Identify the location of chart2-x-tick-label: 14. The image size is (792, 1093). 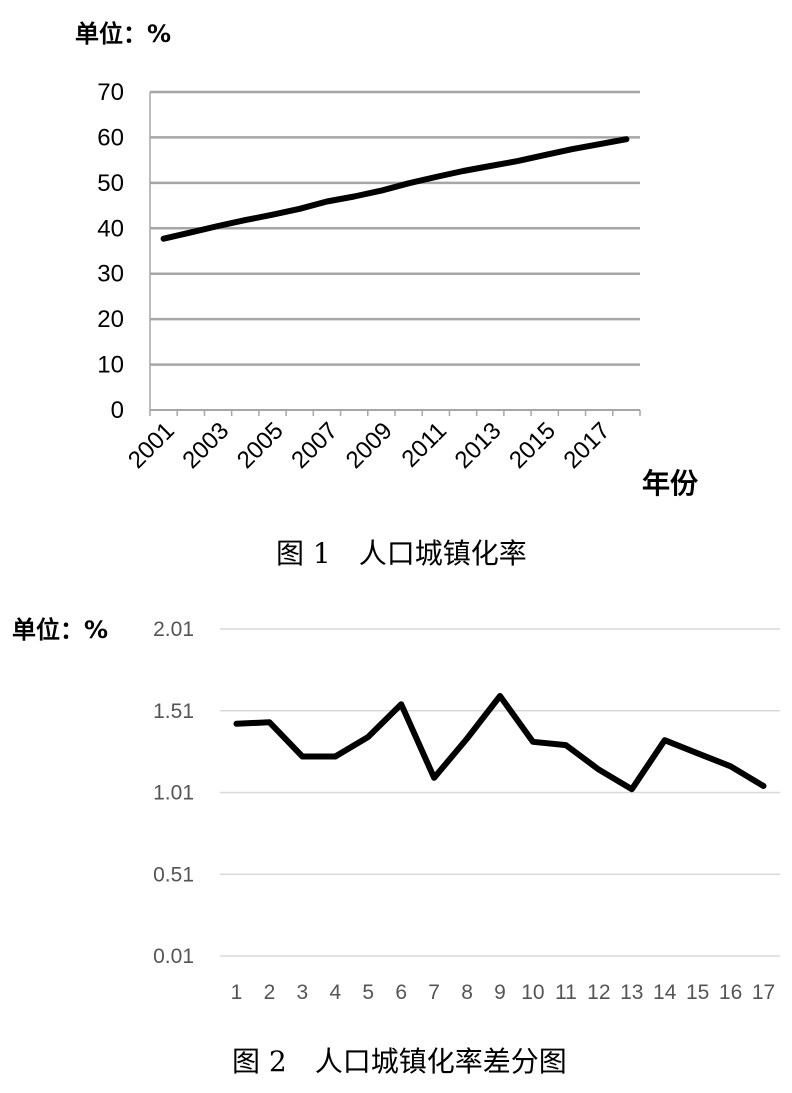
(665, 992).